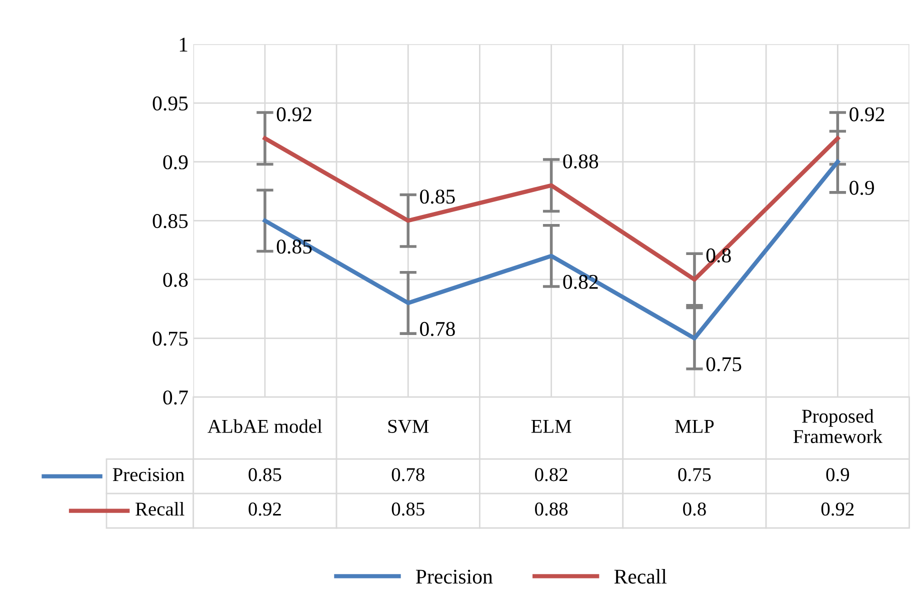  I want to click on annotation: 0.82, so click(580, 282).